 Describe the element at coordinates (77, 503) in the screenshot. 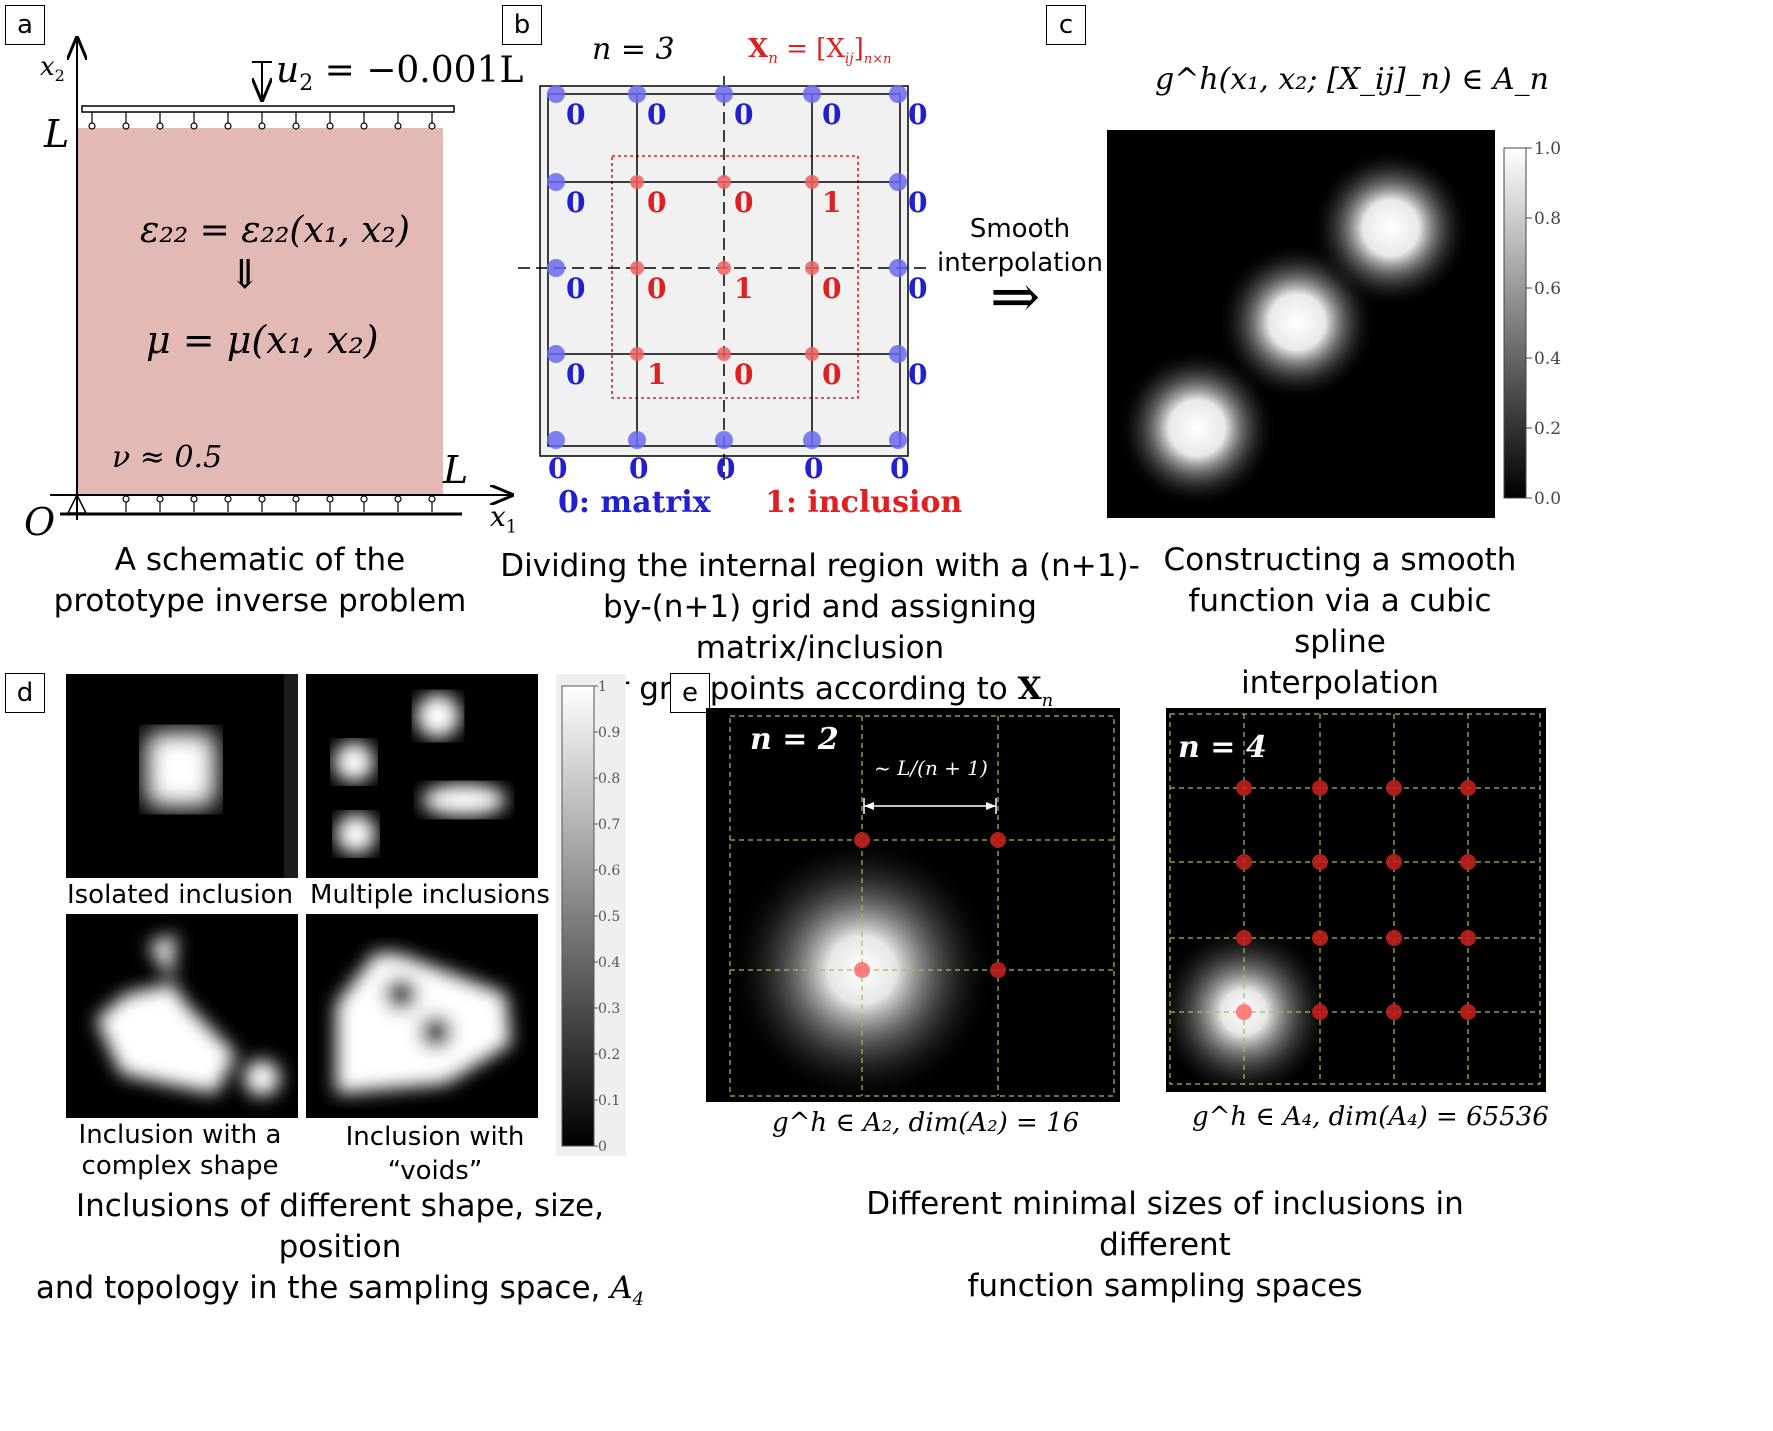

I see `pin-support` at that location.